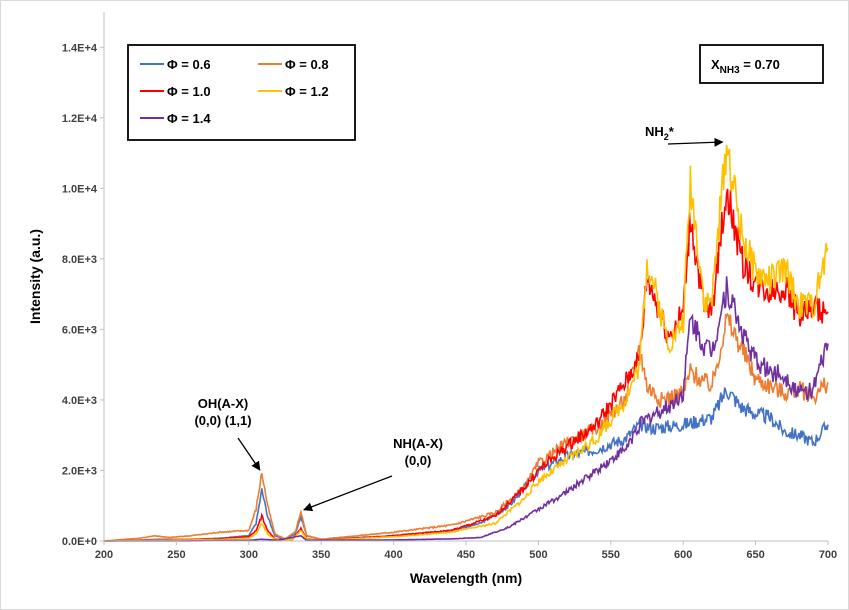 The image size is (849, 610). What do you see at coordinates (249, 555) in the screenshot?
I see `x-tick-label: 300` at bounding box center [249, 555].